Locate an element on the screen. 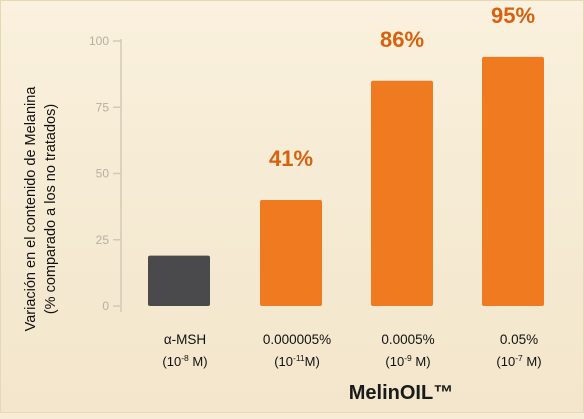 The height and width of the screenshot is (419, 584). category-label: 0.0005% is located at coordinates (407, 339).